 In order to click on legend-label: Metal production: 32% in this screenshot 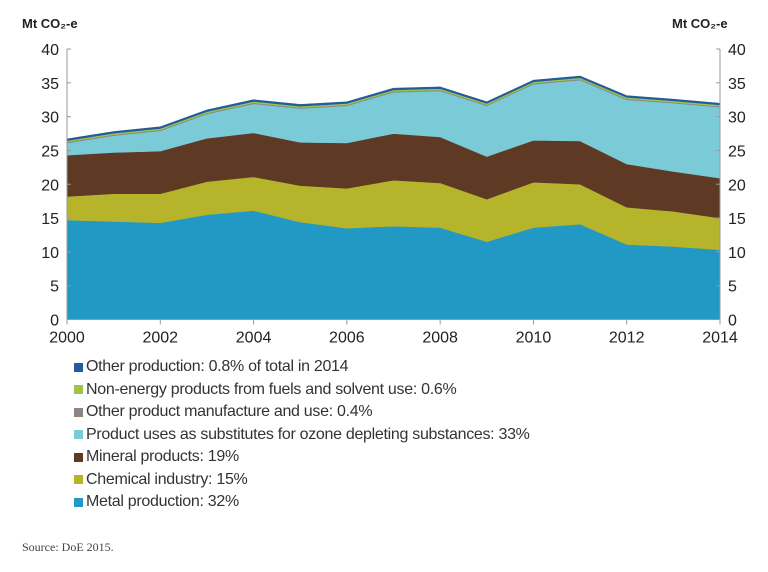, I will do `click(162, 502)`.